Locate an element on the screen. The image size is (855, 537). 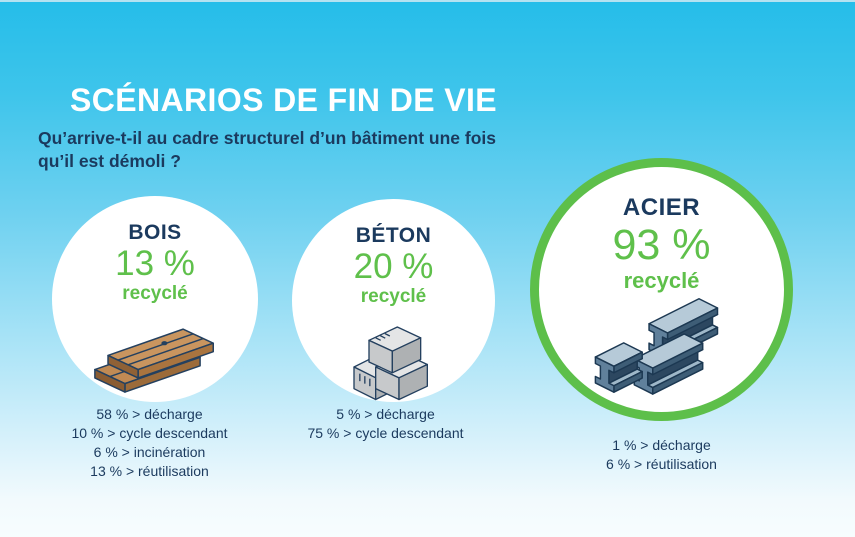
breakdown-line: 13 % > réutilisation is located at coordinates (149, 471).